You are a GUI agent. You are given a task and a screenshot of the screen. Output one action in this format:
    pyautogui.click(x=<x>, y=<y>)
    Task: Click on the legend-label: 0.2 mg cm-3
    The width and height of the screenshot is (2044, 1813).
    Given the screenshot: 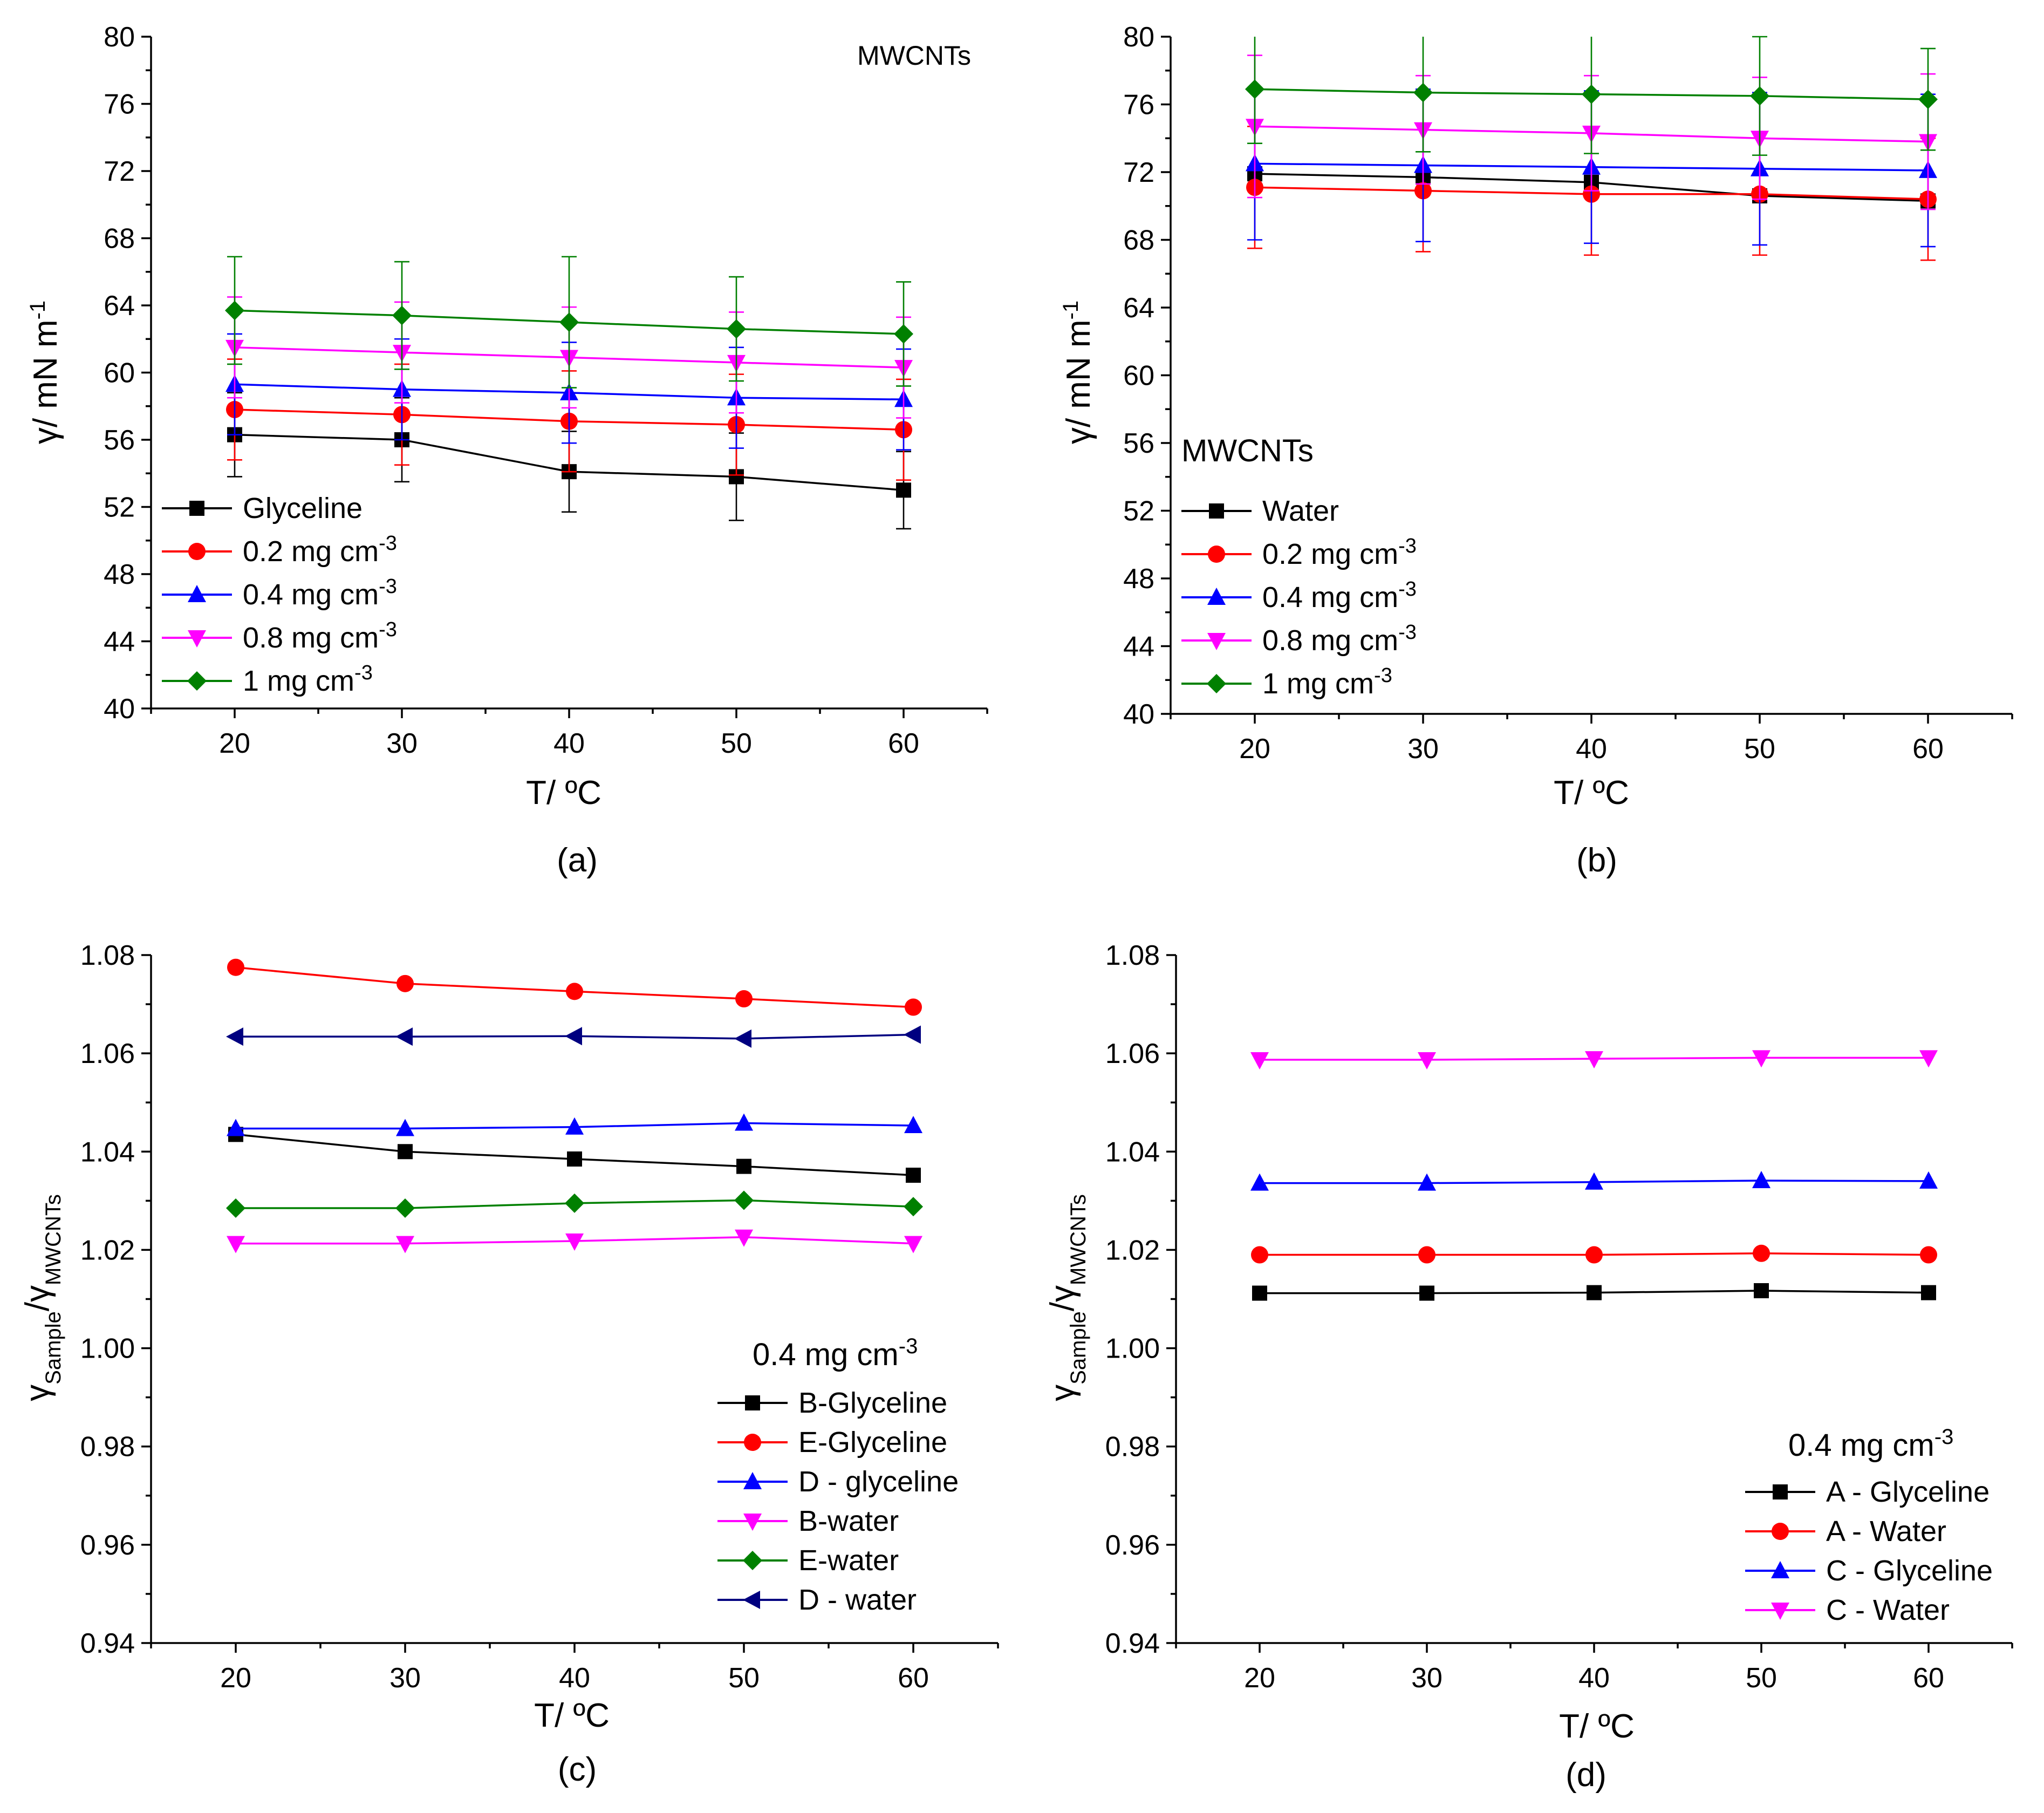 What is the action you would take?
    pyautogui.click(x=1339, y=552)
    